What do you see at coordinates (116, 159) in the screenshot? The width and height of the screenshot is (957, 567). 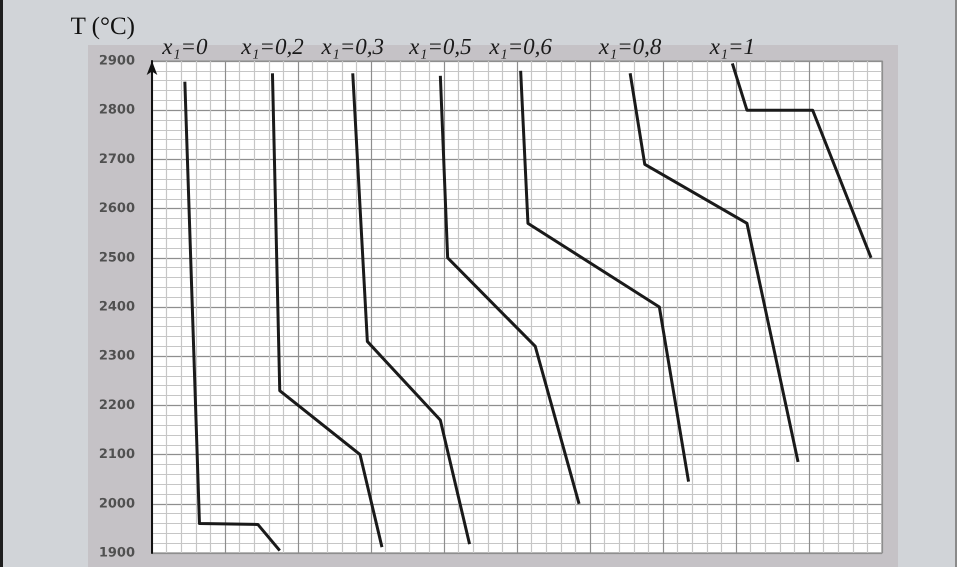 I see `y-tick-label: 2700` at bounding box center [116, 159].